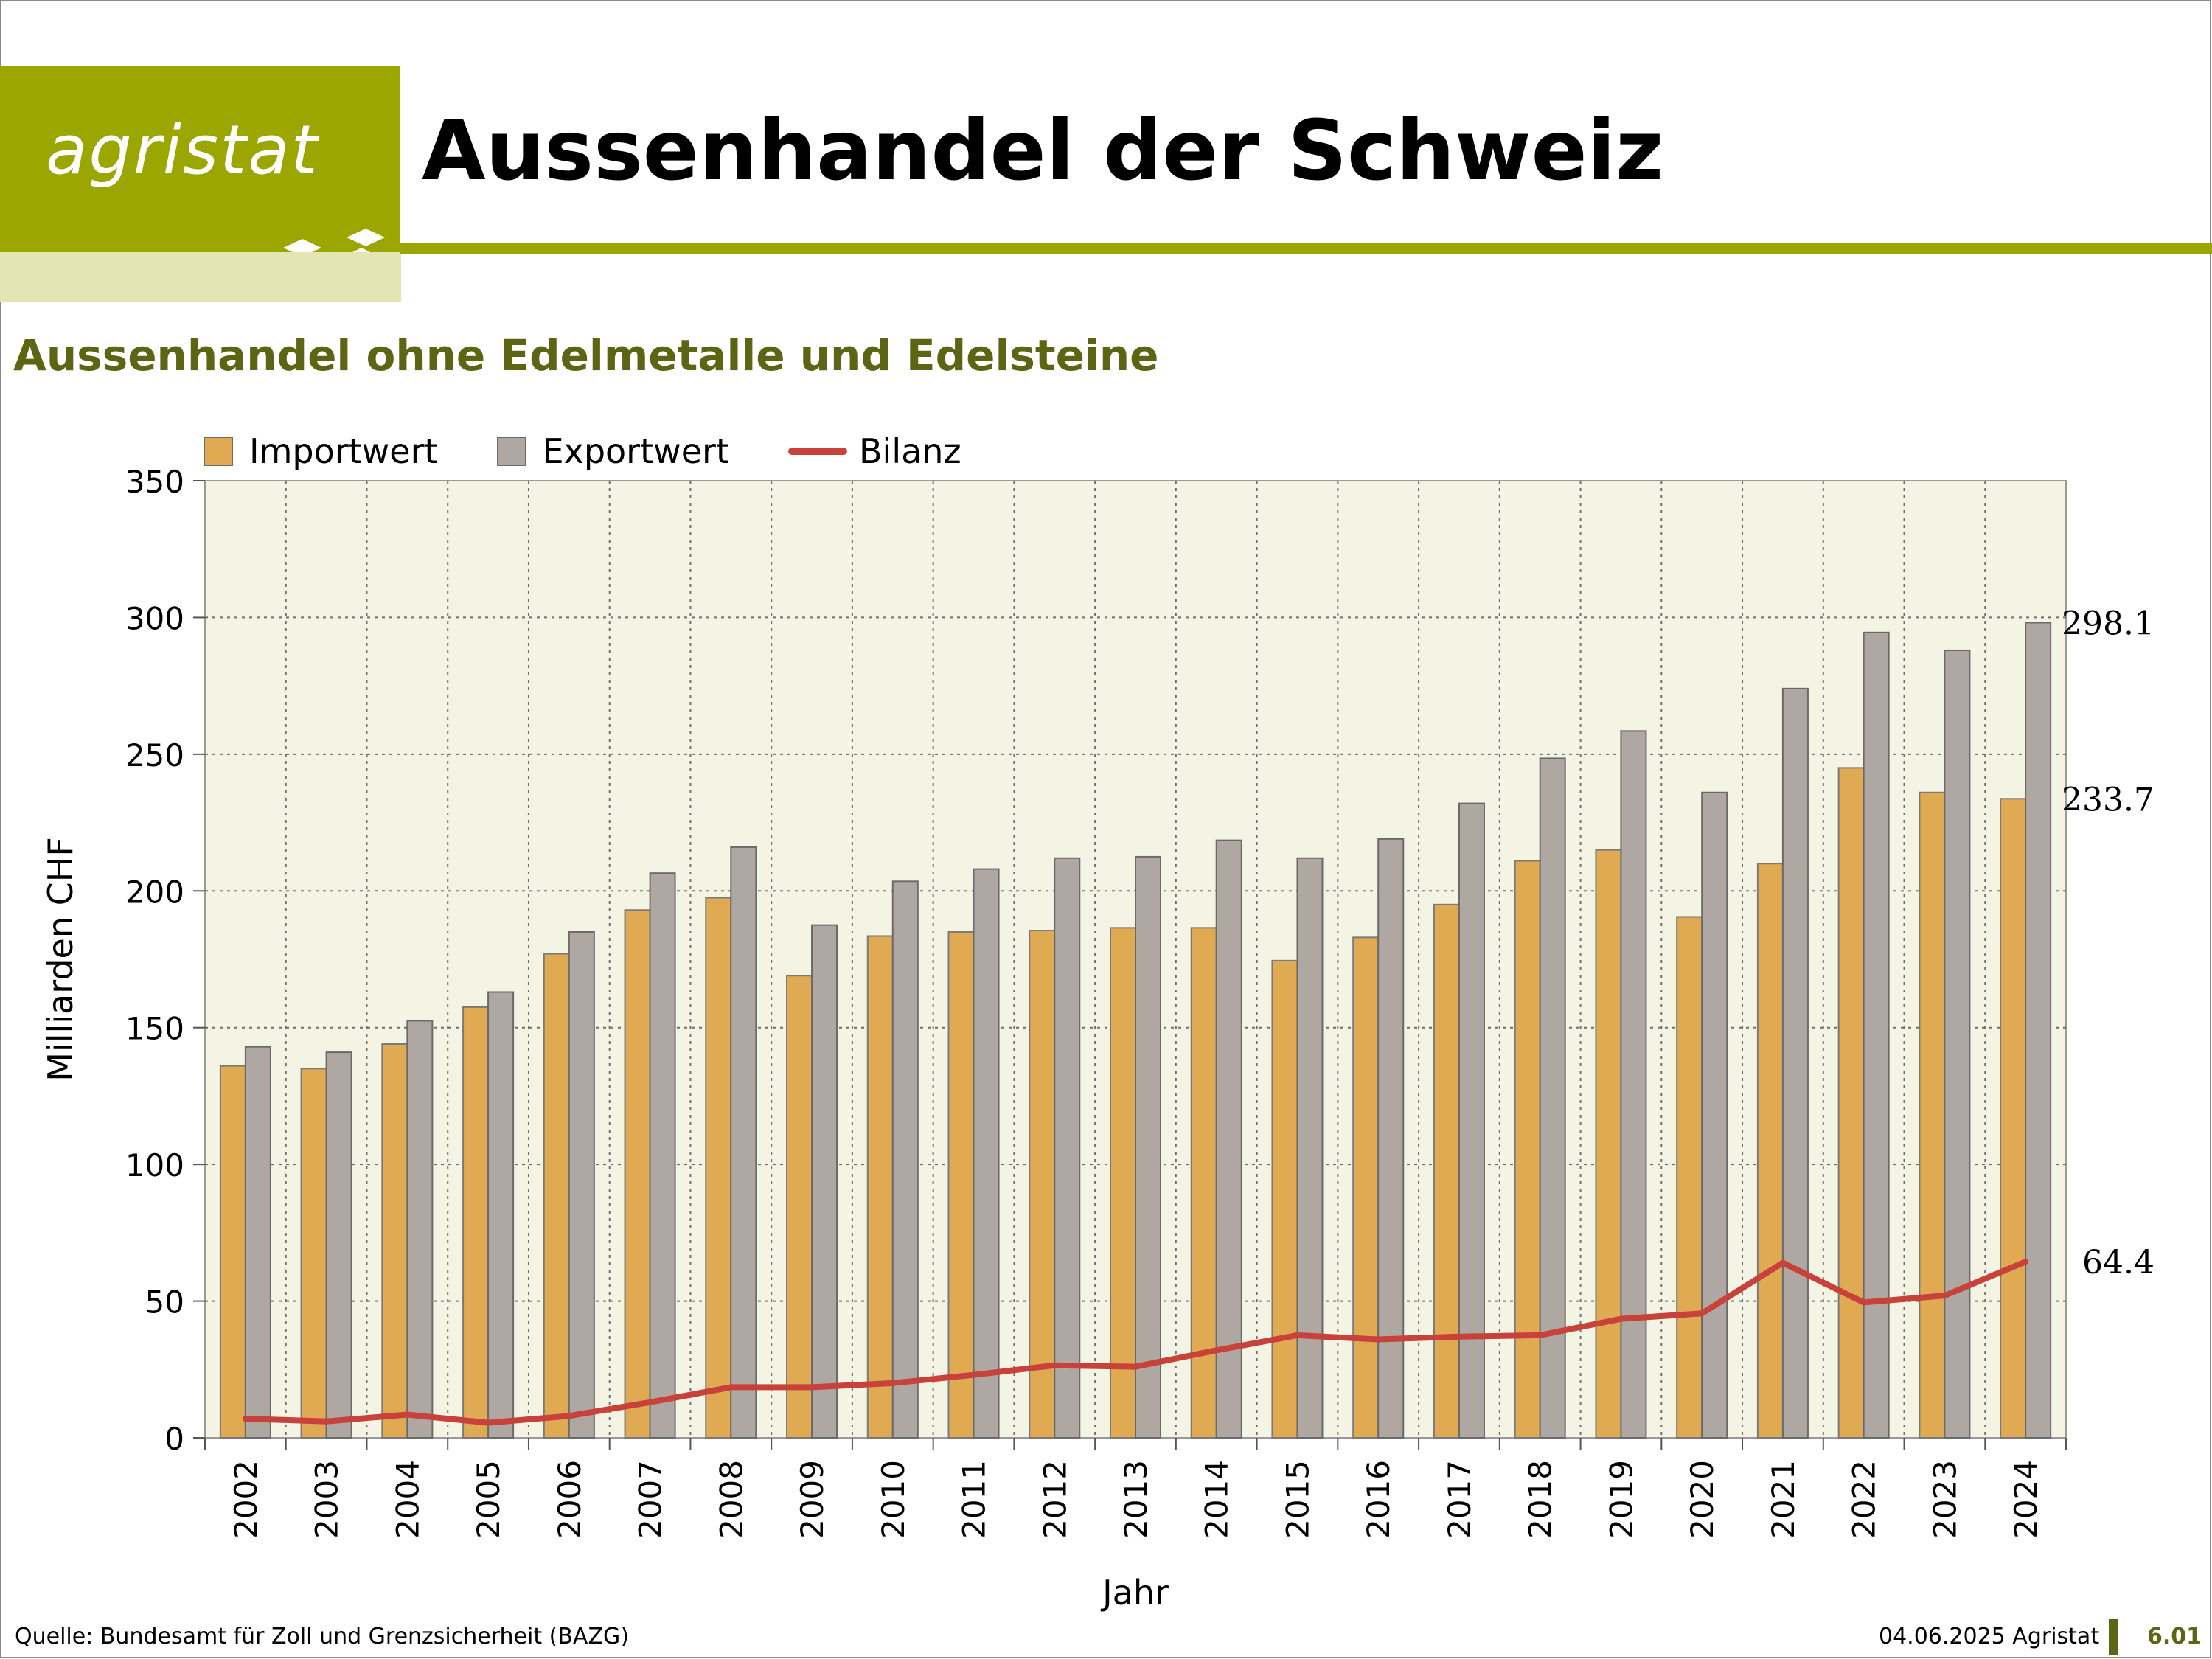  Describe the element at coordinates (1541, 1499) in the screenshot. I see `x-tick-label: 2018` at that location.